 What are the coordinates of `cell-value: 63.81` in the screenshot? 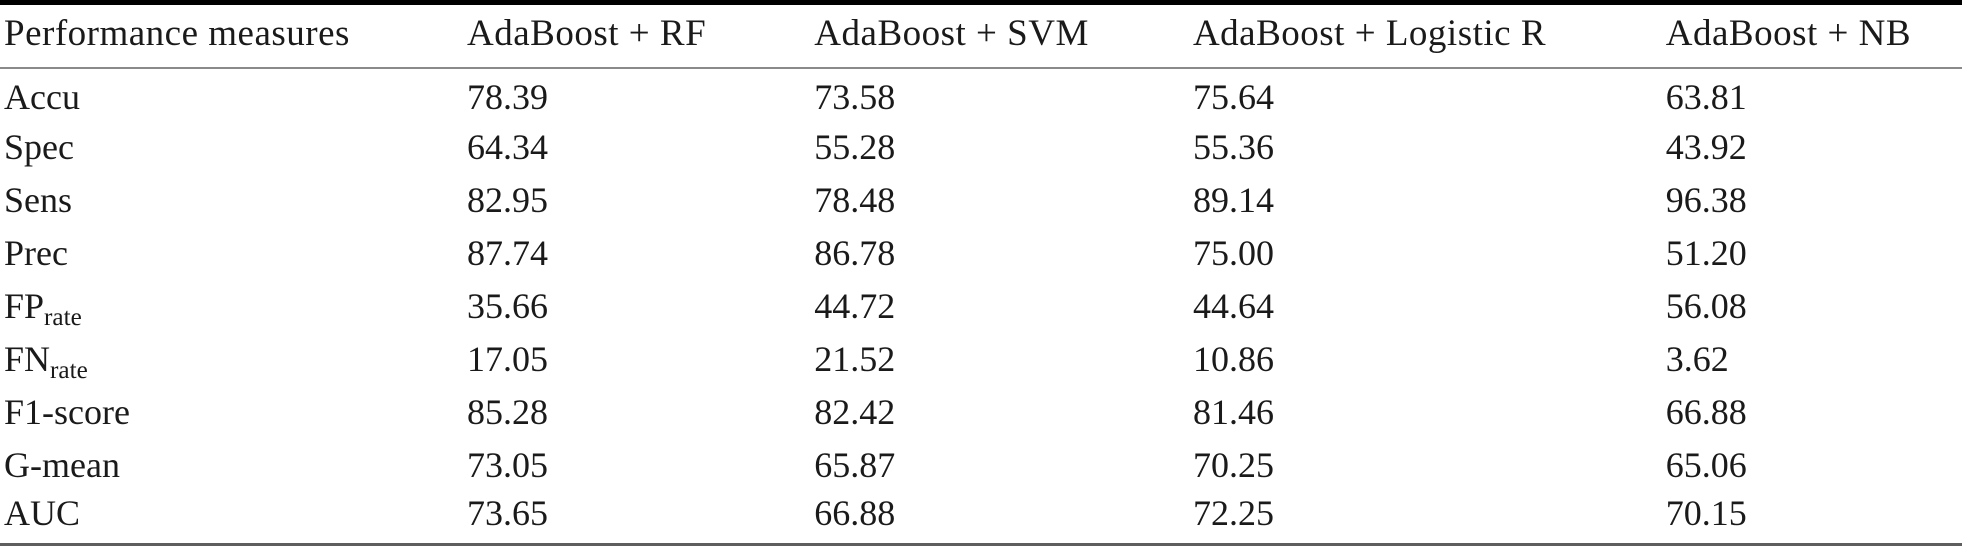 It's located at (1706, 96).